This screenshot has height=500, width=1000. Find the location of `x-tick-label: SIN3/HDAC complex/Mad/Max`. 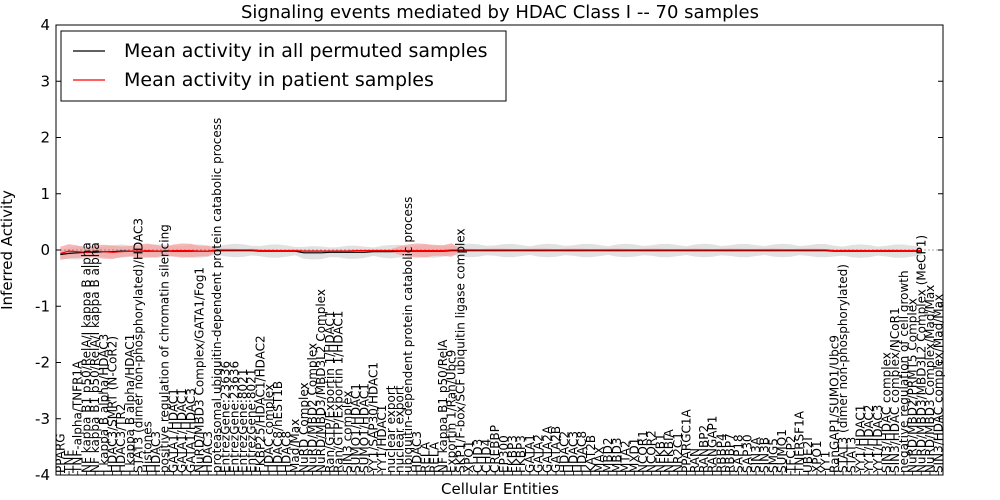

x-tick-label: SIN3/HDAC complex/Mad/Max is located at coordinates (939, 383).